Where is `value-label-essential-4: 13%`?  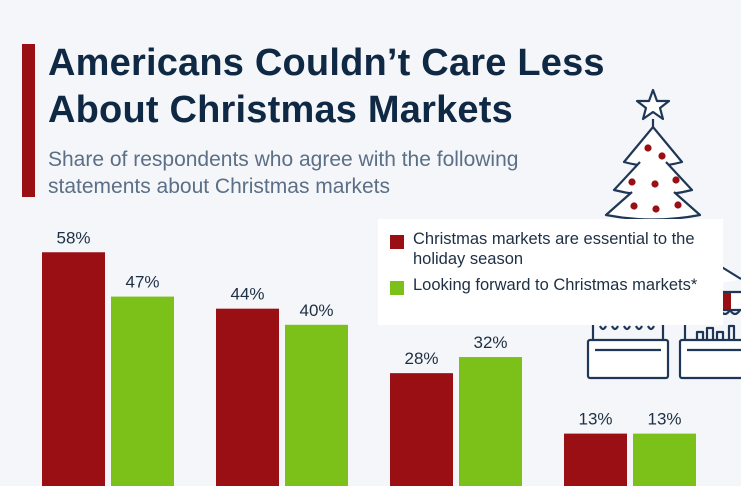
value-label-essential-4: 13% is located at coordinates (595, 419).